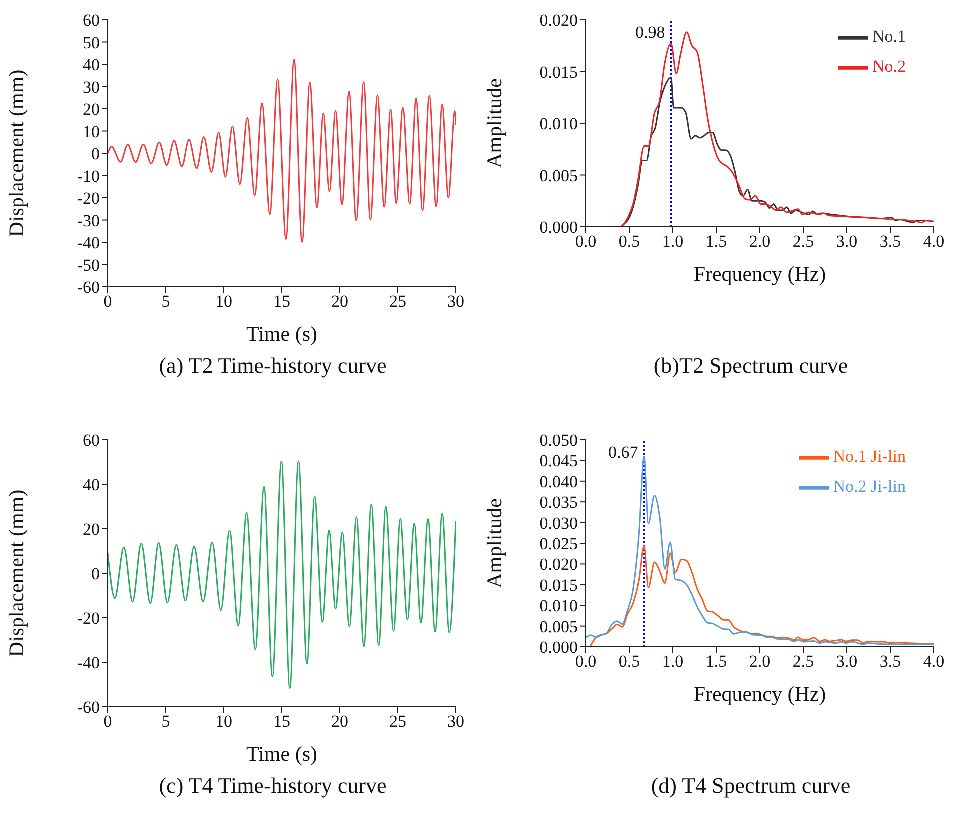  What do you see at coordinates (651, 32) in the screenshot?
I see `ref-line-label: 0.98` at bounding box center [651, 32].